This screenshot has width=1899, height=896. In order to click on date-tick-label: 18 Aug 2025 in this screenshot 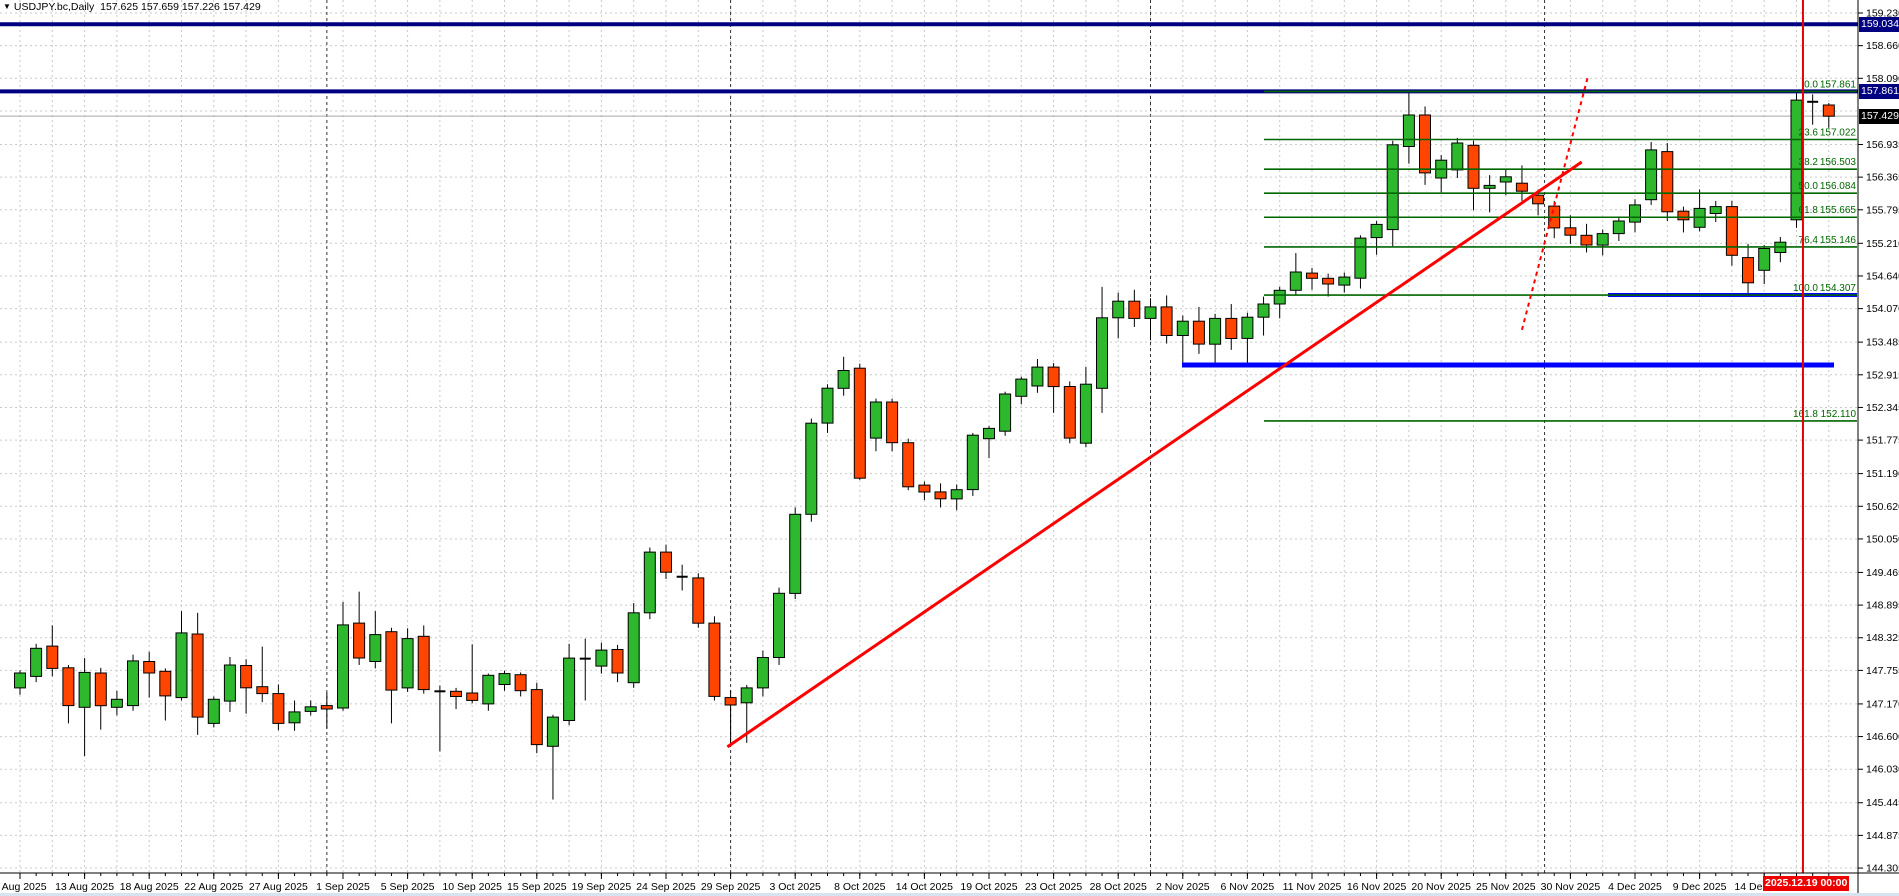, I will do `click(149, 887)`.